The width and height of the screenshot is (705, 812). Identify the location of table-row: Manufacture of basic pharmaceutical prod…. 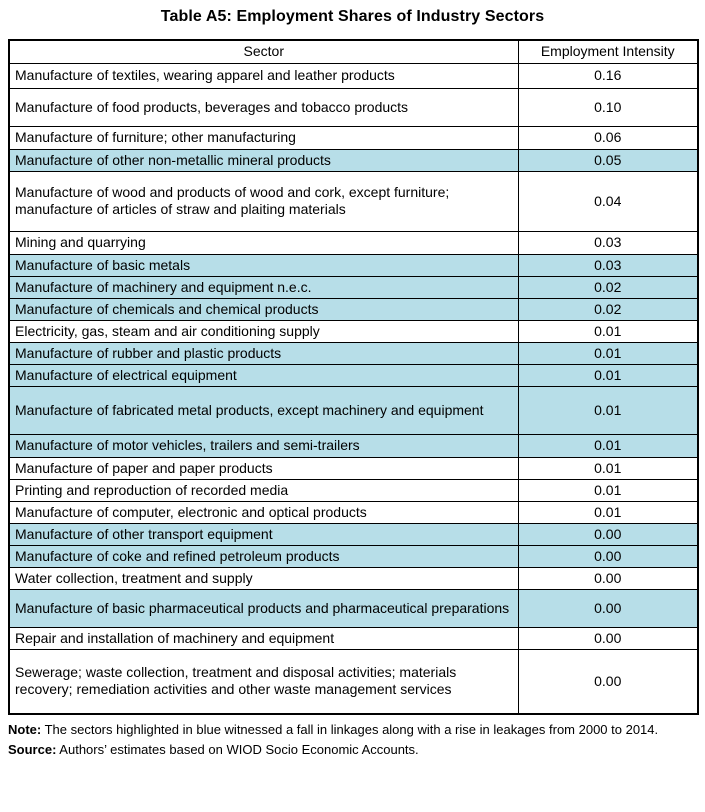
(353, 608).